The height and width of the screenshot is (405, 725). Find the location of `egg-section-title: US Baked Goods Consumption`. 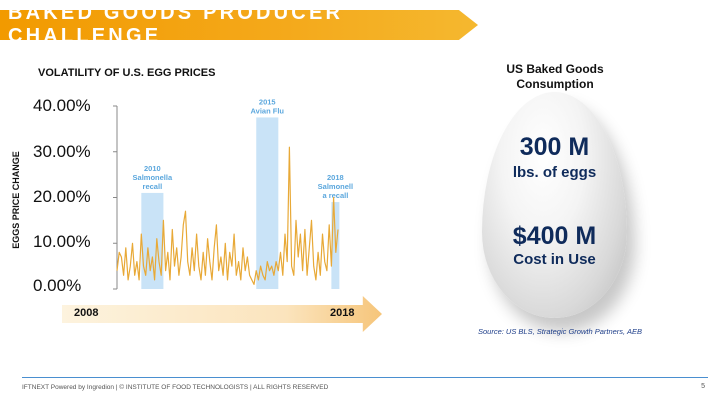

egg-section-title: US Baked Goods Consumption is located at coordinates (555, 77).